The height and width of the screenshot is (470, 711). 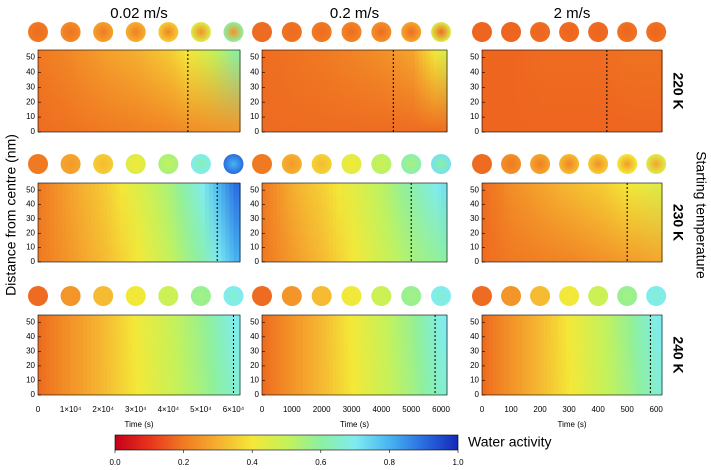 I want to click on x-tick-label: 2×10⁴, so click(x=103, y=409).